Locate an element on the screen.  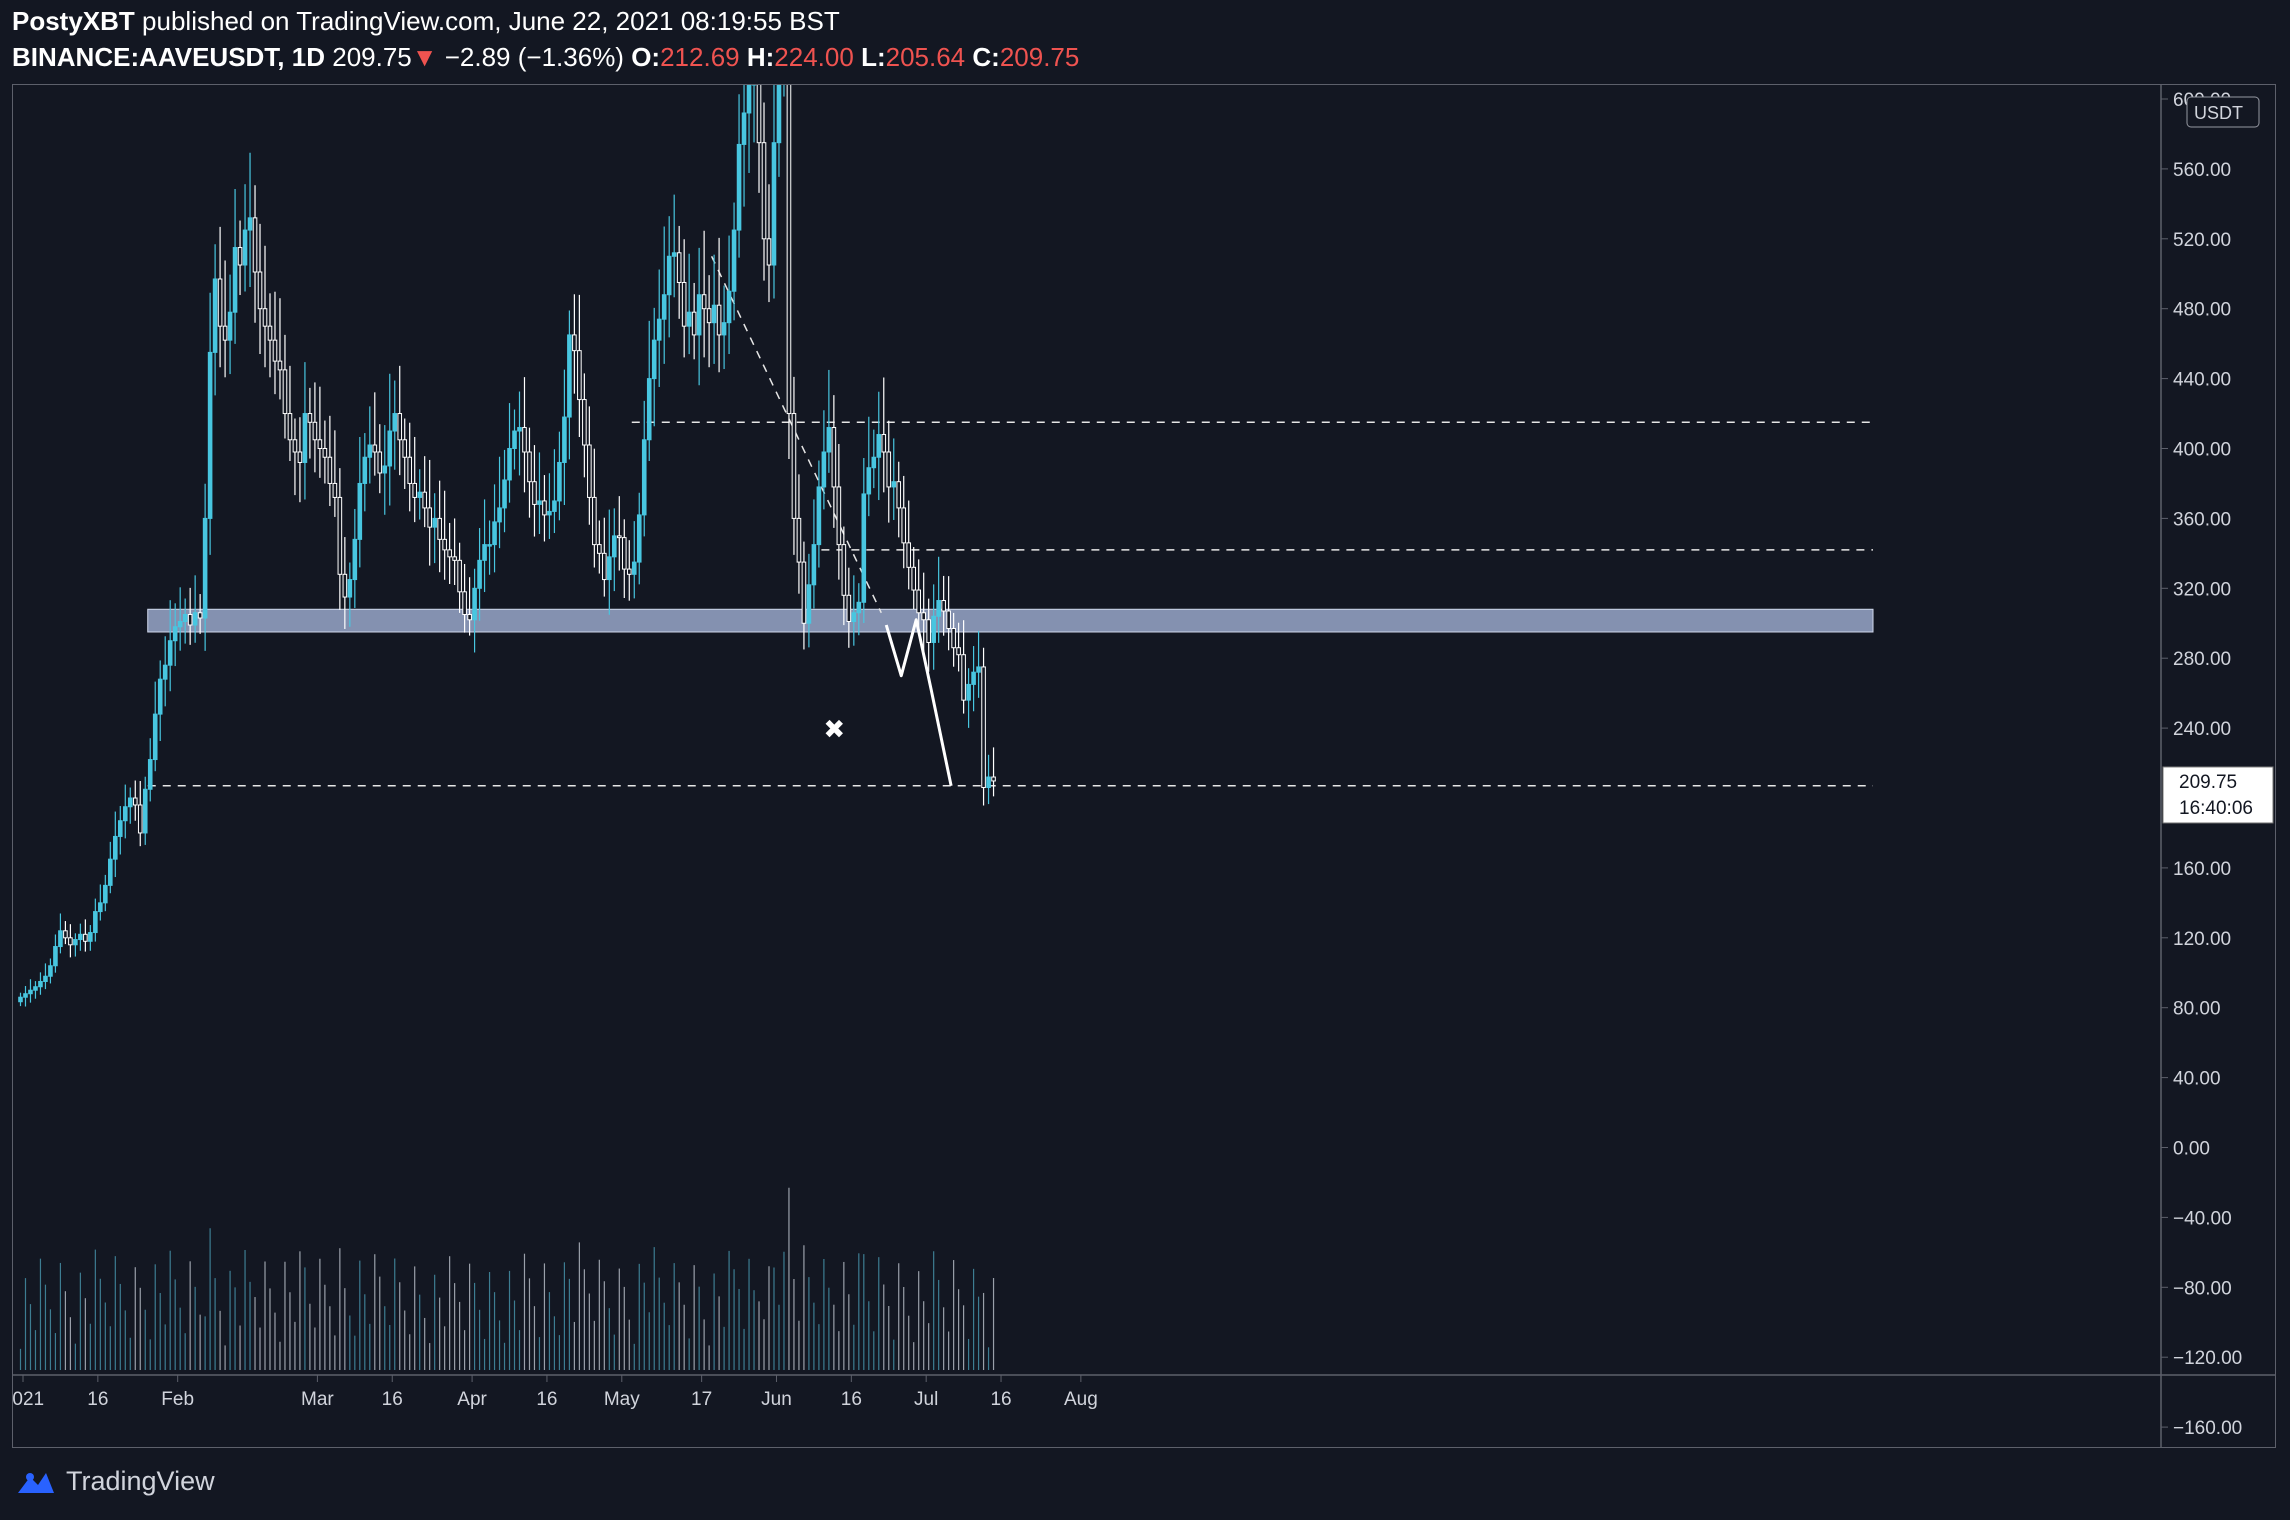
currency-box is located at coordinates (2223, 112).